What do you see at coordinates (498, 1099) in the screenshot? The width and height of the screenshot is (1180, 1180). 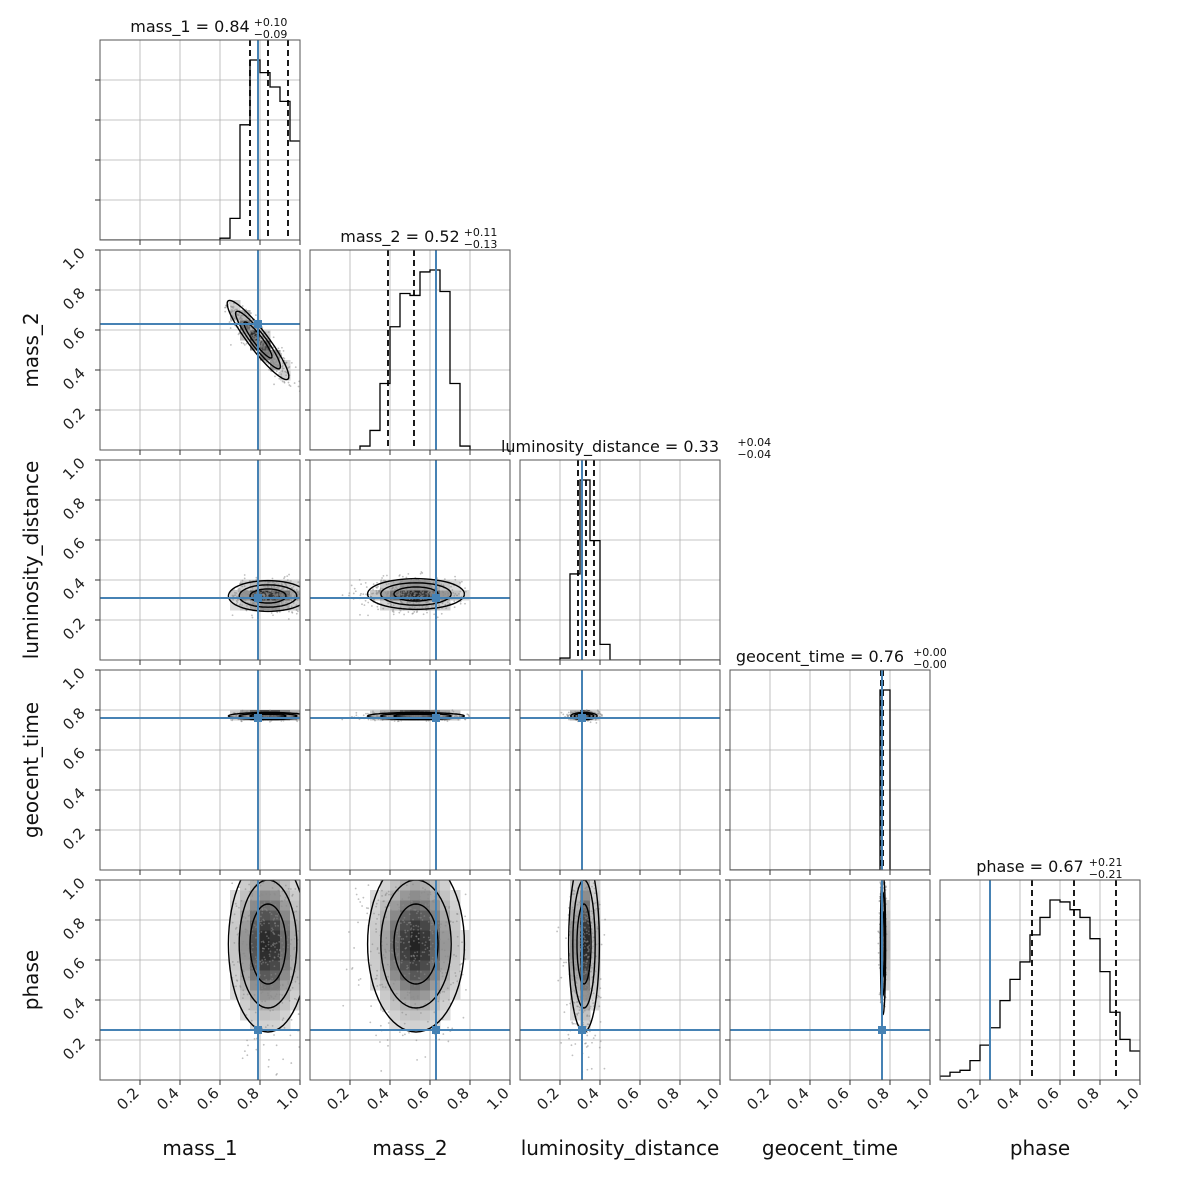 I see `x-tick-label: 1.0` at bounding box center [498, 1099].